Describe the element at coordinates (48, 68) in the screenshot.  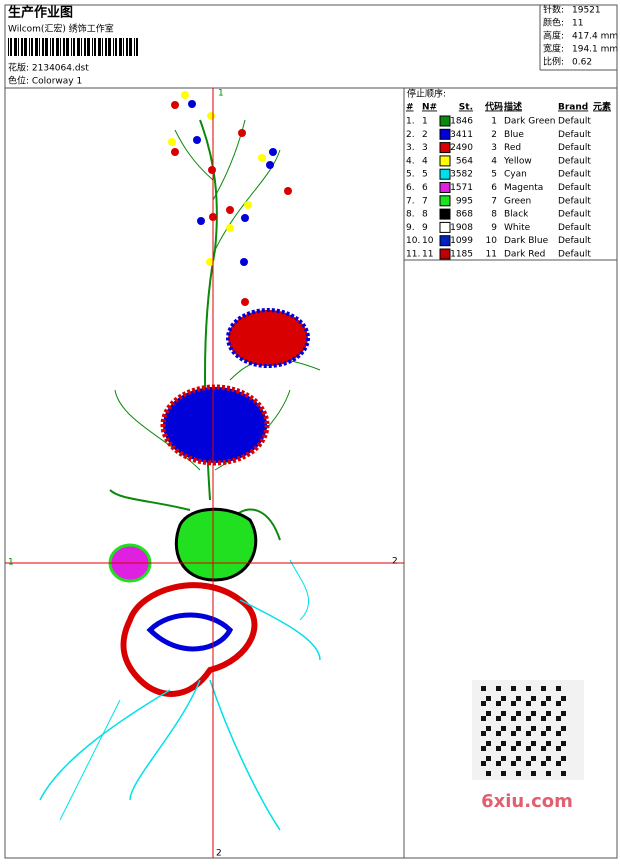
I see `pattern-file: 花版: 2134064.dst` at that location.